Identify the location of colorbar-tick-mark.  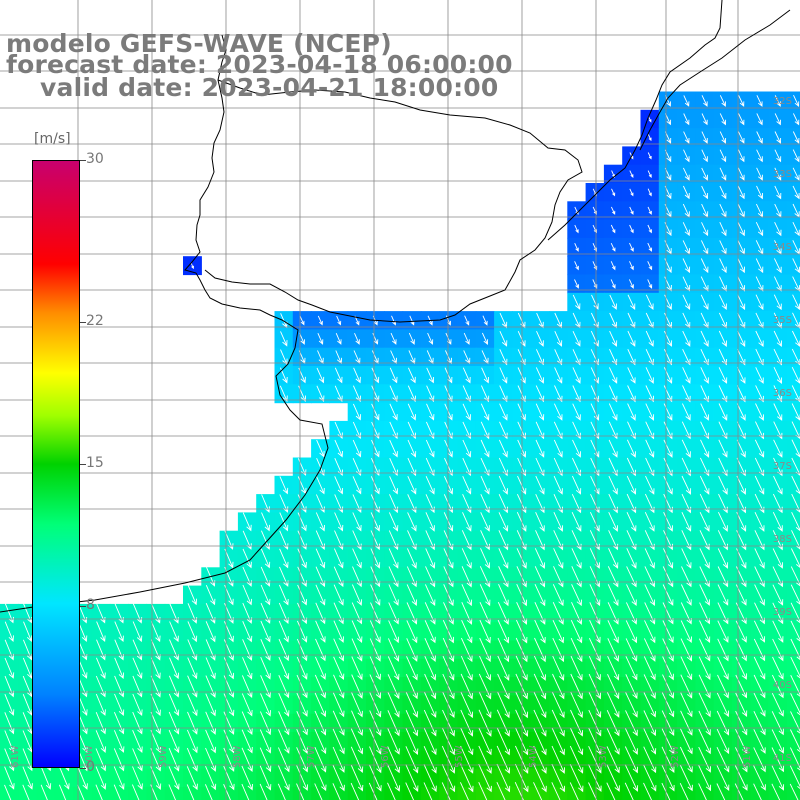
(83, 464).